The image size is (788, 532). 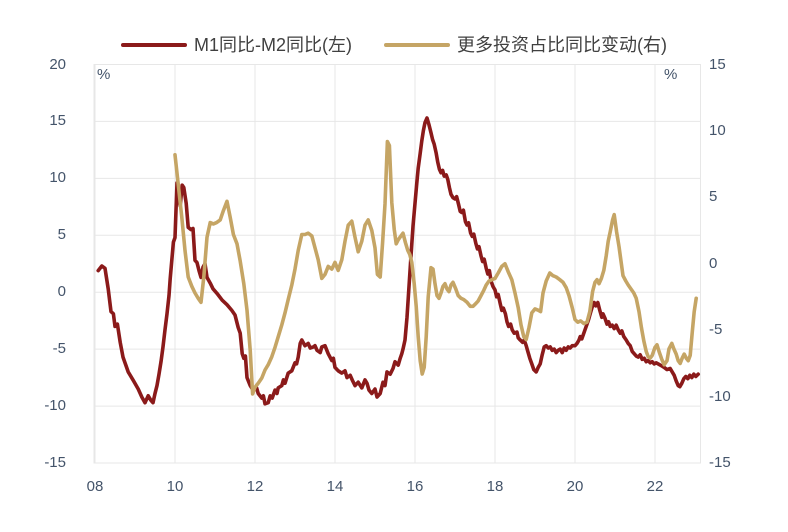 I want to click on right-axis-tick-label: -10, so click(x=720, y=396).